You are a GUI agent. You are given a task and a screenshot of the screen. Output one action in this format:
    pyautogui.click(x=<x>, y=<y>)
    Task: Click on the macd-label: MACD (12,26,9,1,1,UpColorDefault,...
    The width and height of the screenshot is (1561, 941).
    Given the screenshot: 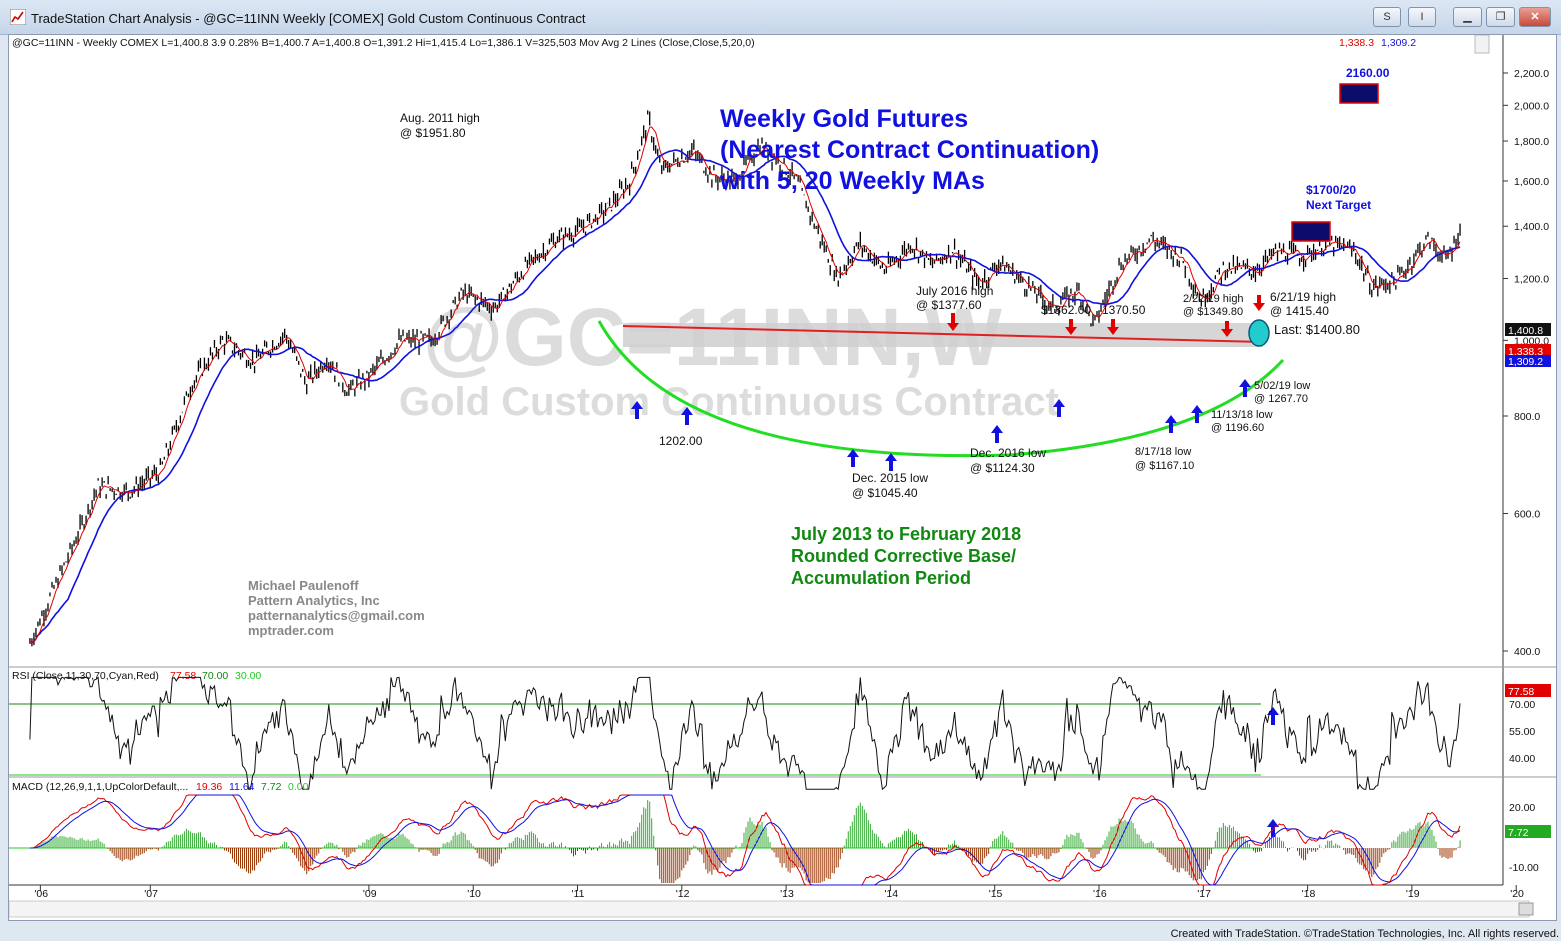 What is the action you would take?
    pyautogui.click(x=100, y=787)
    